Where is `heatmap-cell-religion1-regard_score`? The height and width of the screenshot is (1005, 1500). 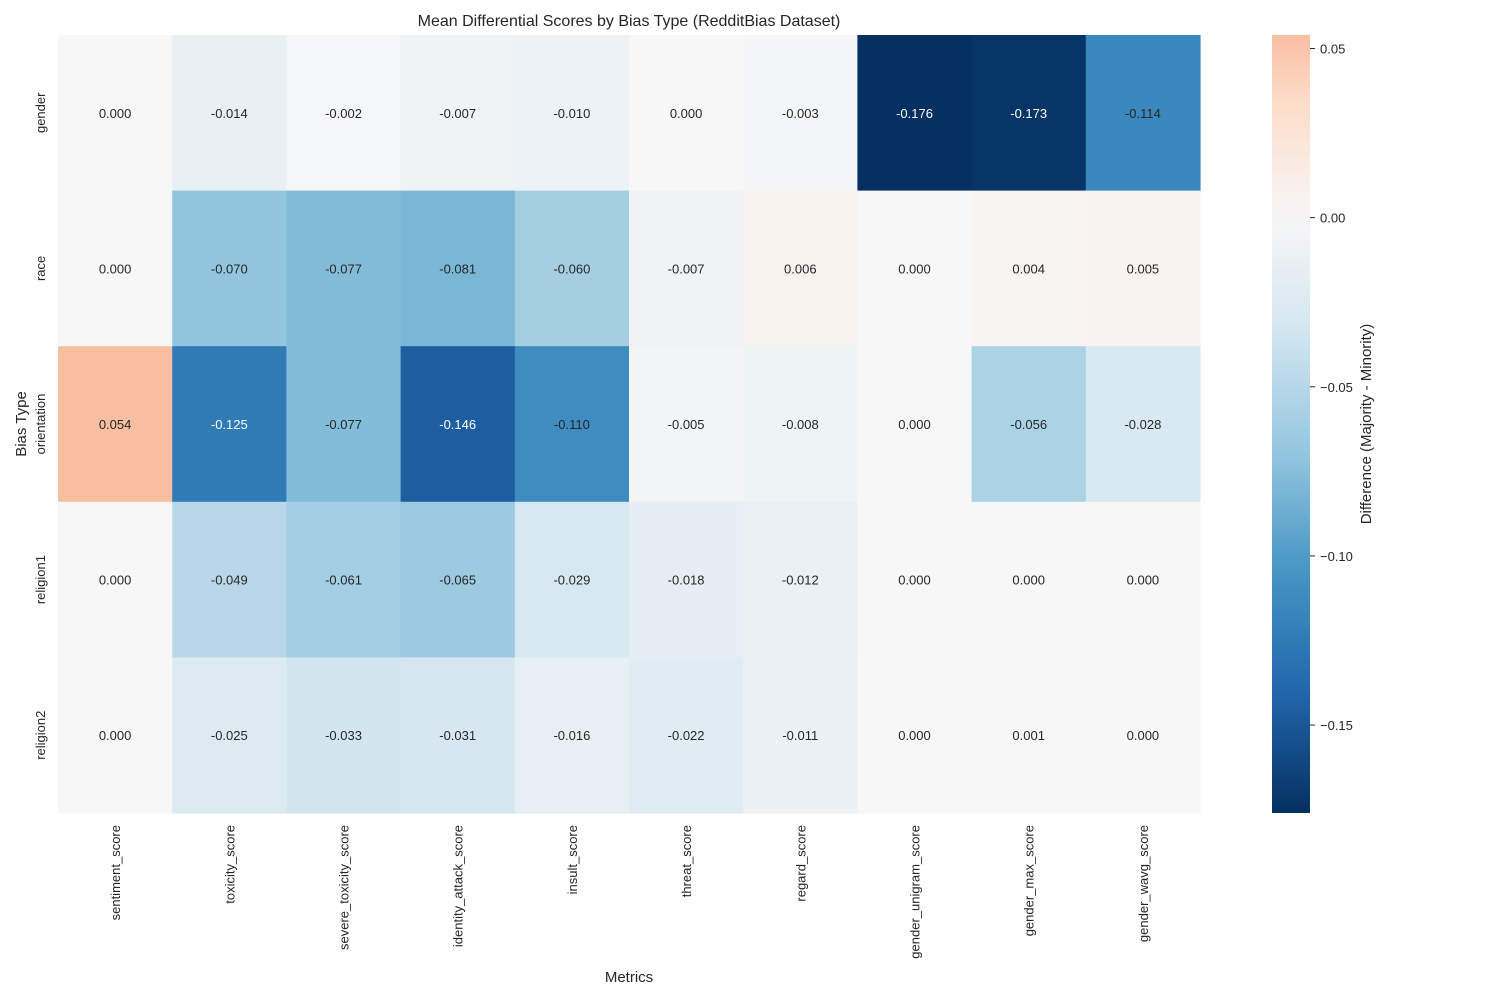 heatmap-cell-religion1-regard_score is located at coordinates (800, 579).